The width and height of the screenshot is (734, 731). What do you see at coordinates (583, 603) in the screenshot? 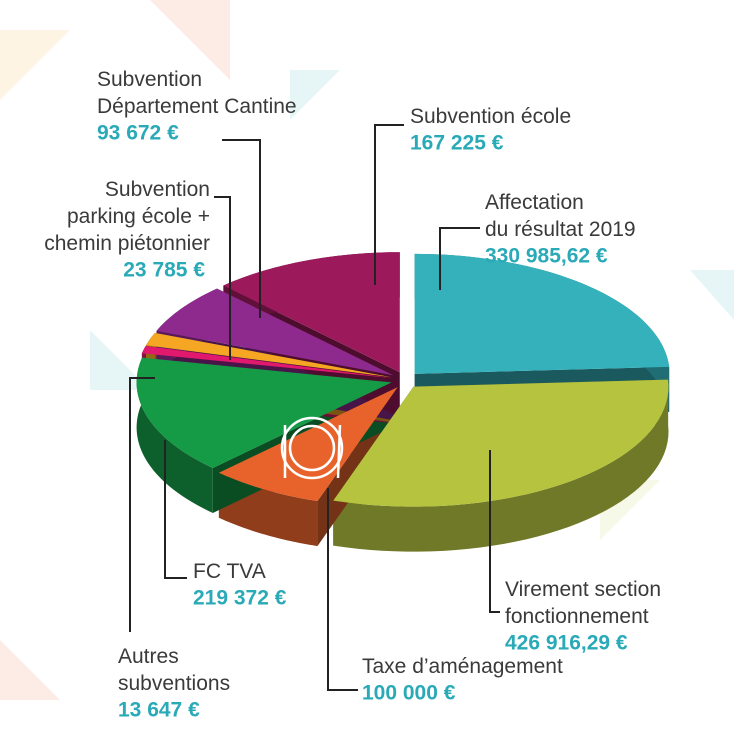
I see `slice-label: Virement section fonctionnement` at bounding box center [583, 603].